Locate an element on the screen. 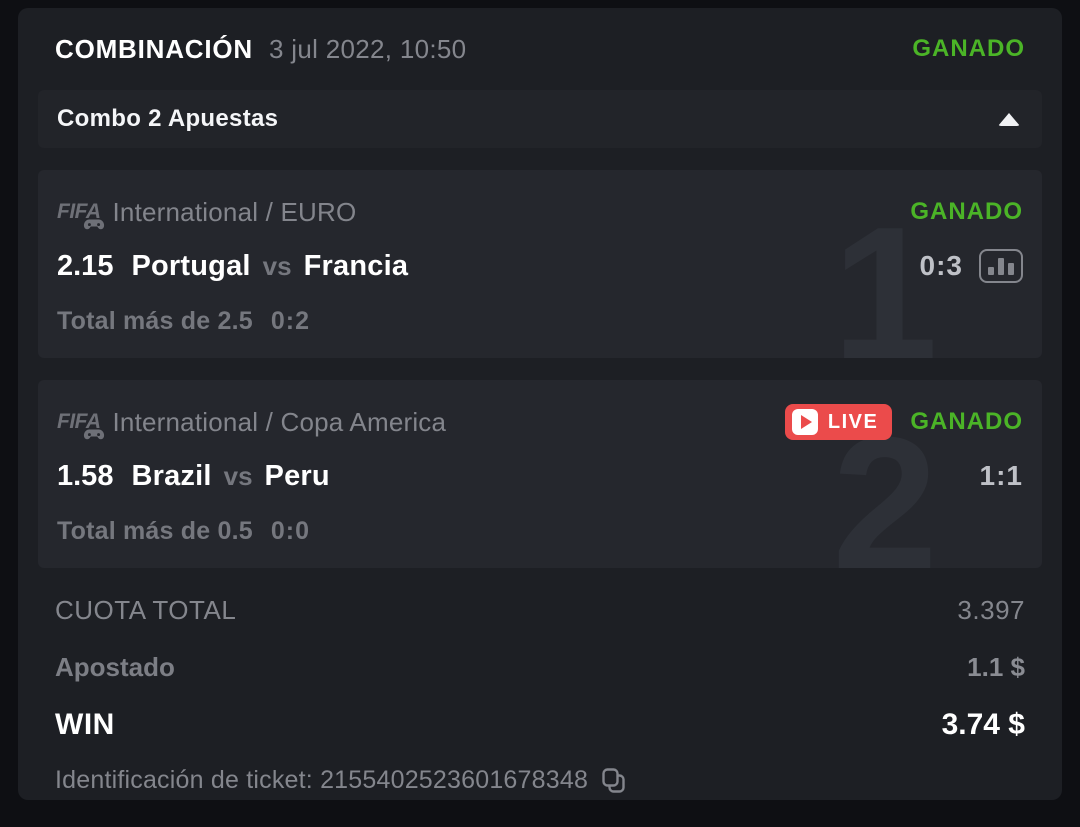 The width and height of the screenshot is (1080, 827). league-name: International / Copa America is located at coordinates (279, 421).